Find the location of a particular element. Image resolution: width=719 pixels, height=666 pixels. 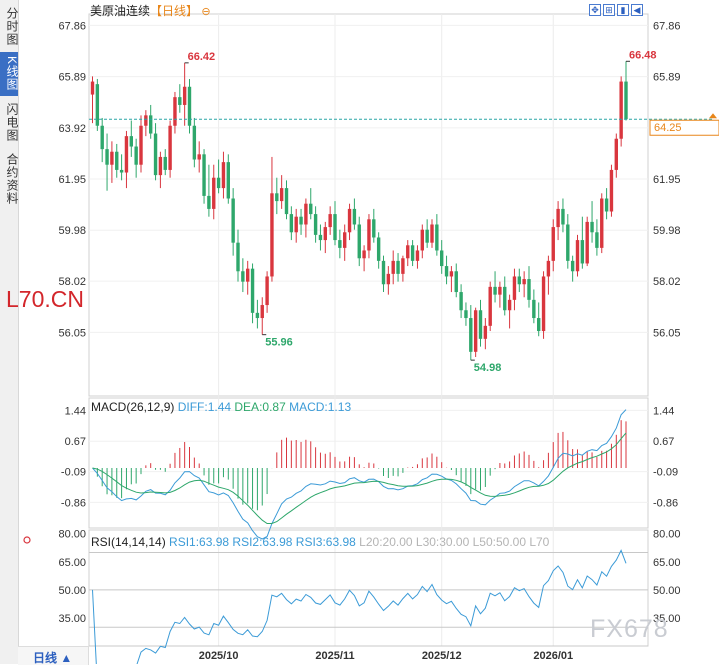

macd-y-tick-right: -0.86 is located at coordinates (665, 503).